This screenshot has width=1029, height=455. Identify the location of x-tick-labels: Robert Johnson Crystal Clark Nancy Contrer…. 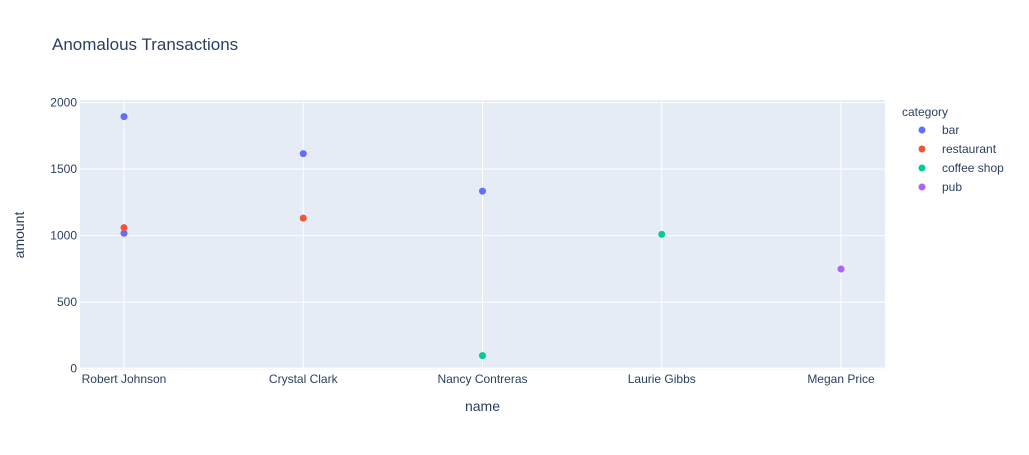
(478, 379).